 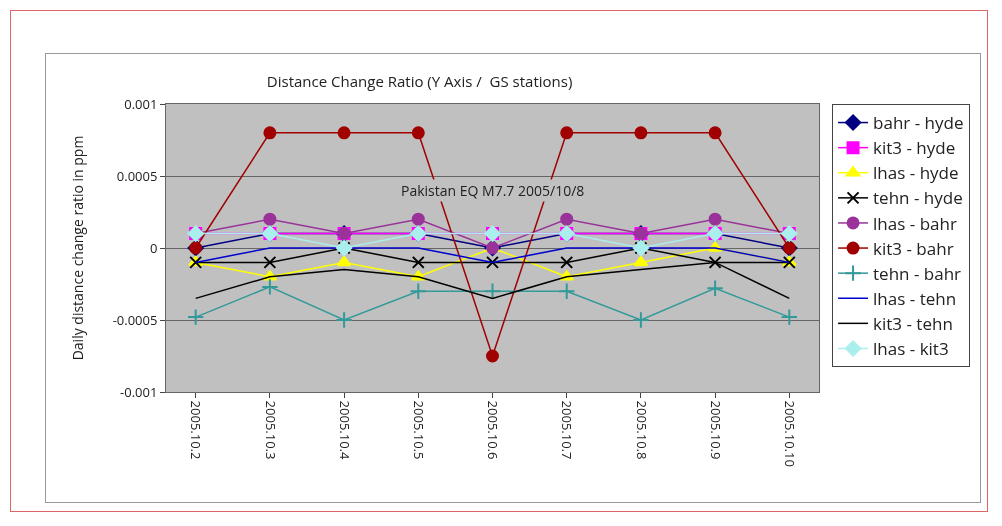 What do you see at coordinates (137, 175) in the screenshot?
I see `y-tick-label: 0.0005` at bounding box center [137, 175].